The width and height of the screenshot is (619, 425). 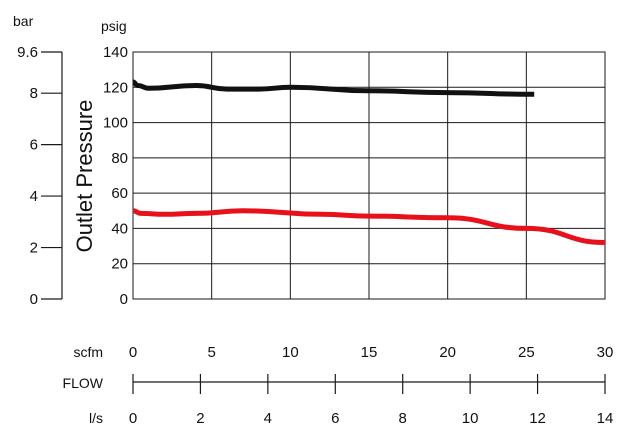 I want to click on scfm-tick-label: 25, so click(x=526, y=352).